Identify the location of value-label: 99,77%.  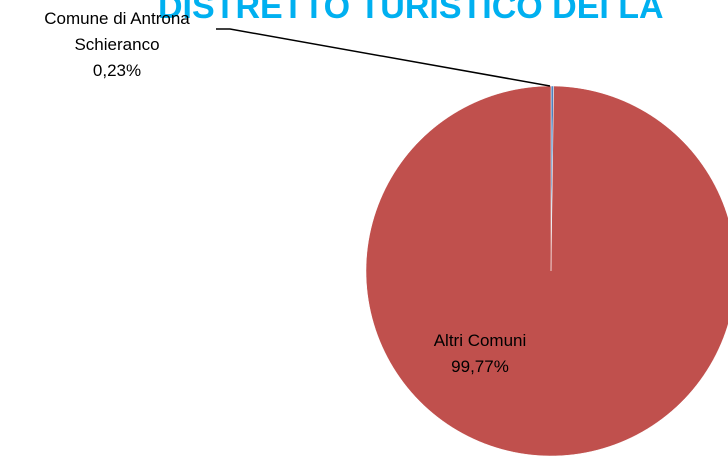
(480, 366).